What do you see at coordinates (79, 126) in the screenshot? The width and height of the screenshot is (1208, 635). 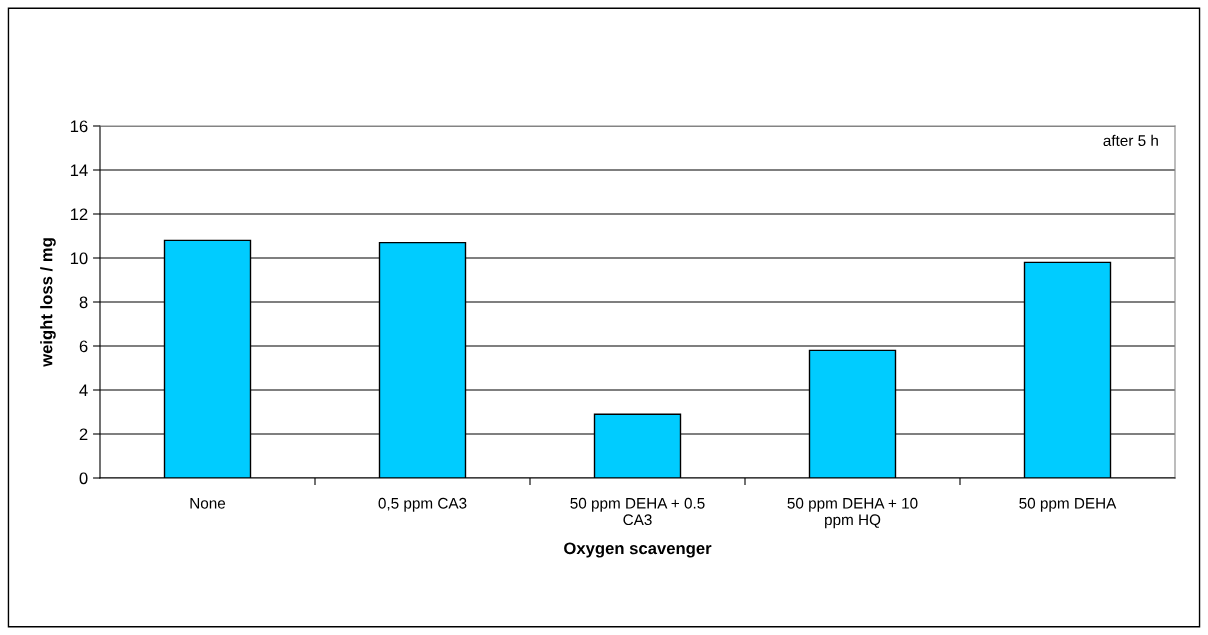 I see `y-tick-label: 16` at bounding box center [79, 126].